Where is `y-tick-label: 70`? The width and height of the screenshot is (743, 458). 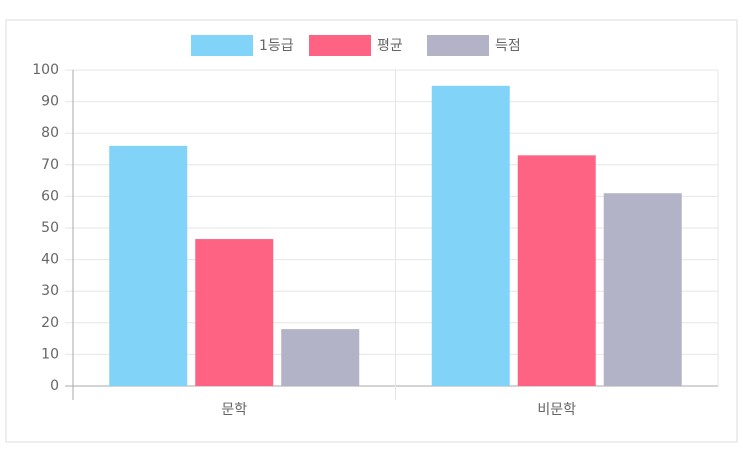
y-tick-label: 70 is located at coordinates (50, 165).